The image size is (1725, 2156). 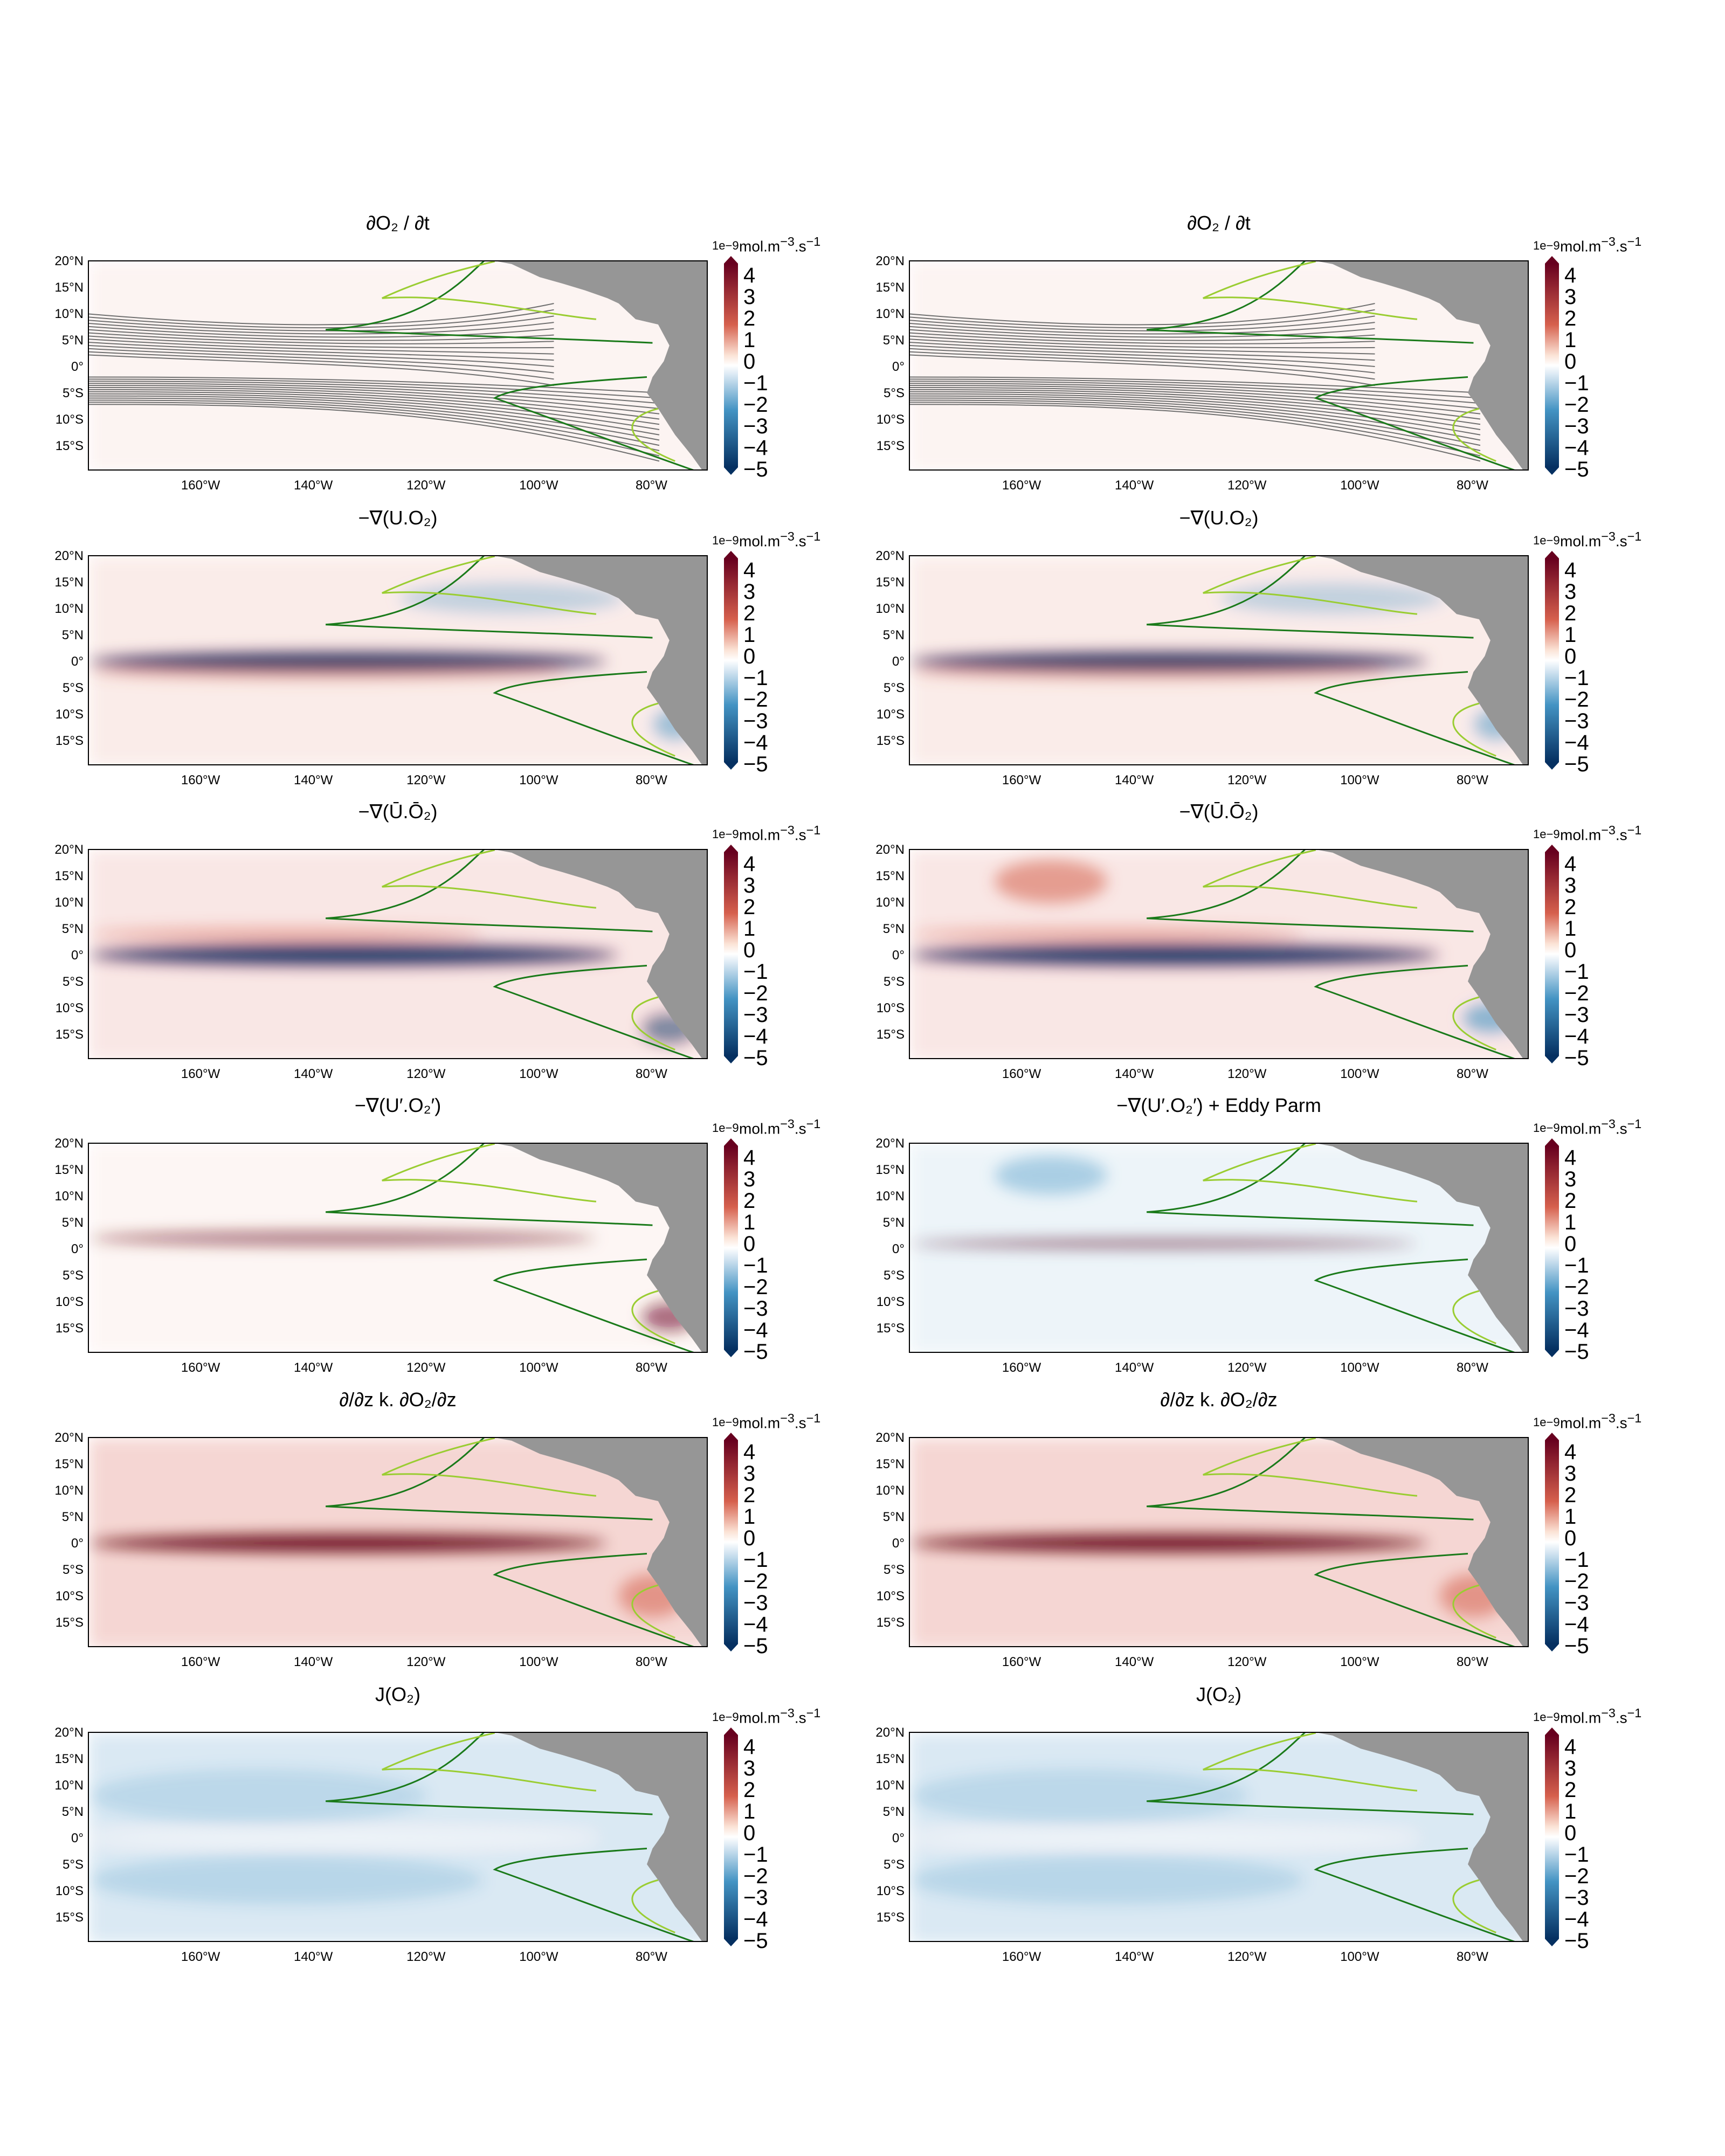 I want to click on colorbar, so click(x=1552, y=1542).